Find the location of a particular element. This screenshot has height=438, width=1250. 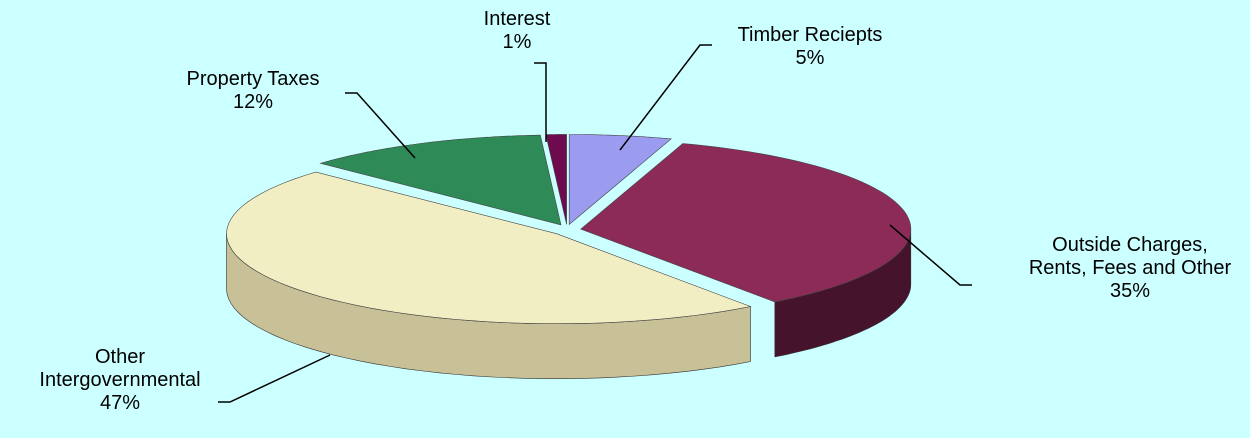

value-label: 1% is located at coordinates (517, 42).